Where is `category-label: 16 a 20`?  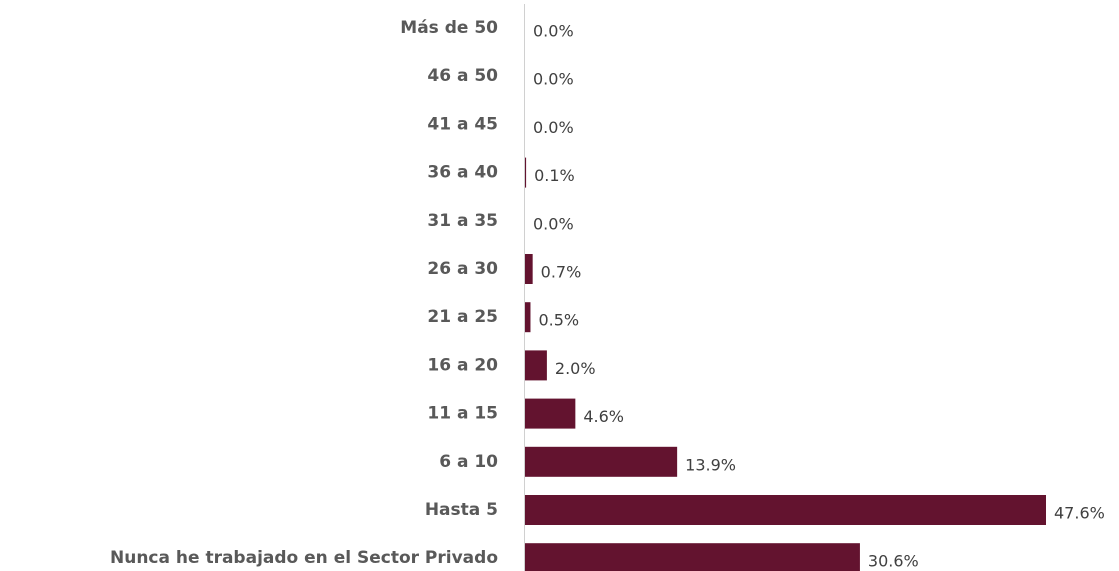 category-label: 16 a 20 is located at coordinates (462, 365).